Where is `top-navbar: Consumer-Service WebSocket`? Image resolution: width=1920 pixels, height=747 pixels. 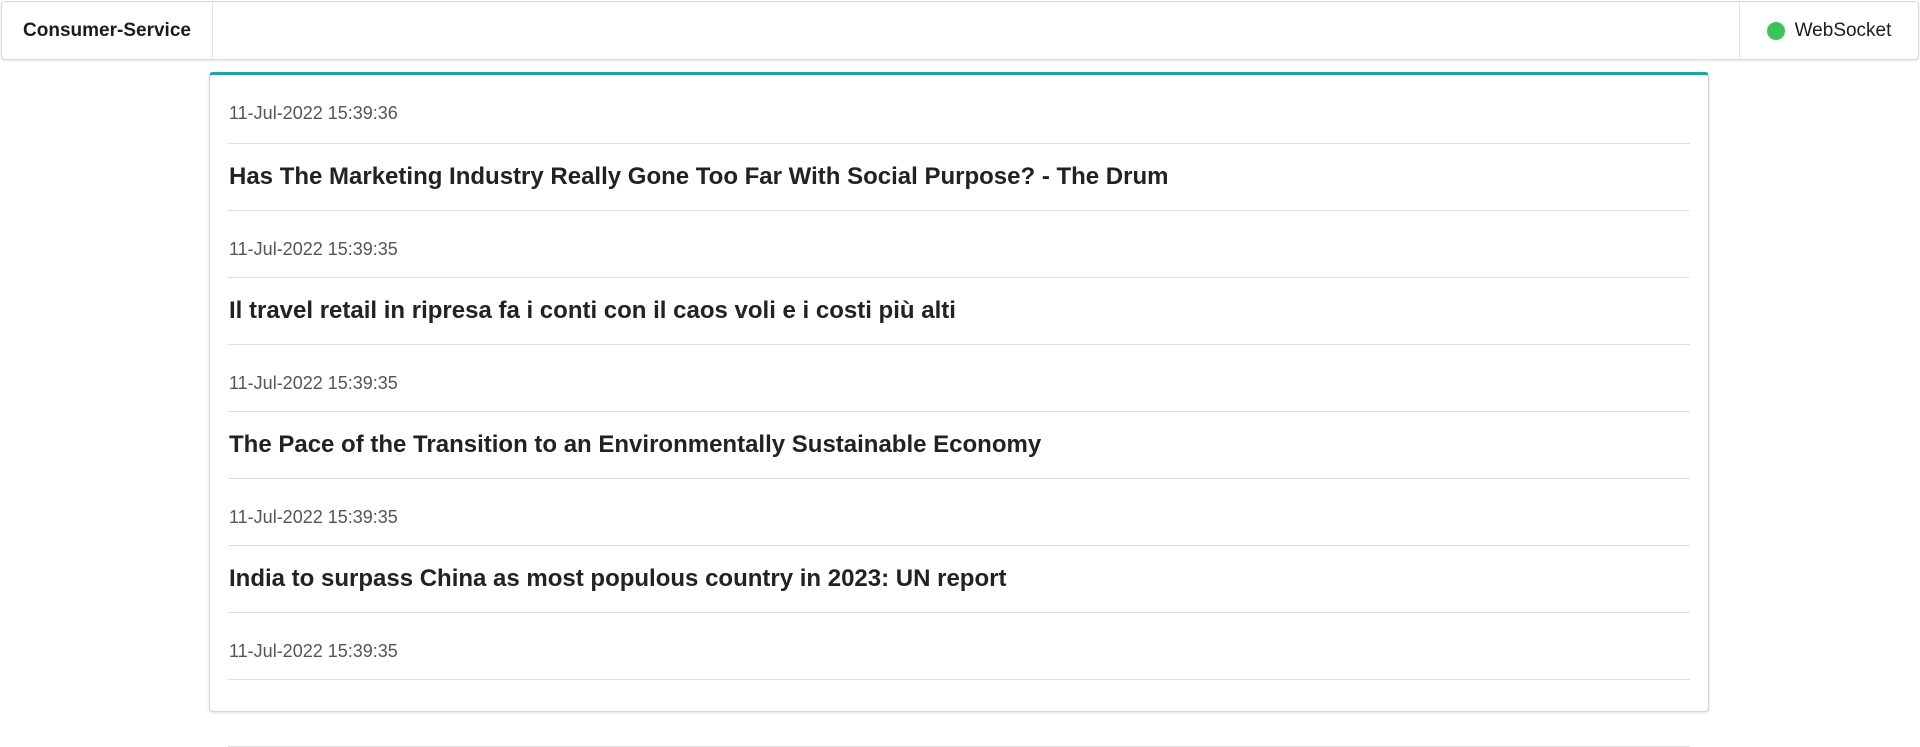 top-navbar: Consumer-Service WebSocket is located at coordinates (960, 30).